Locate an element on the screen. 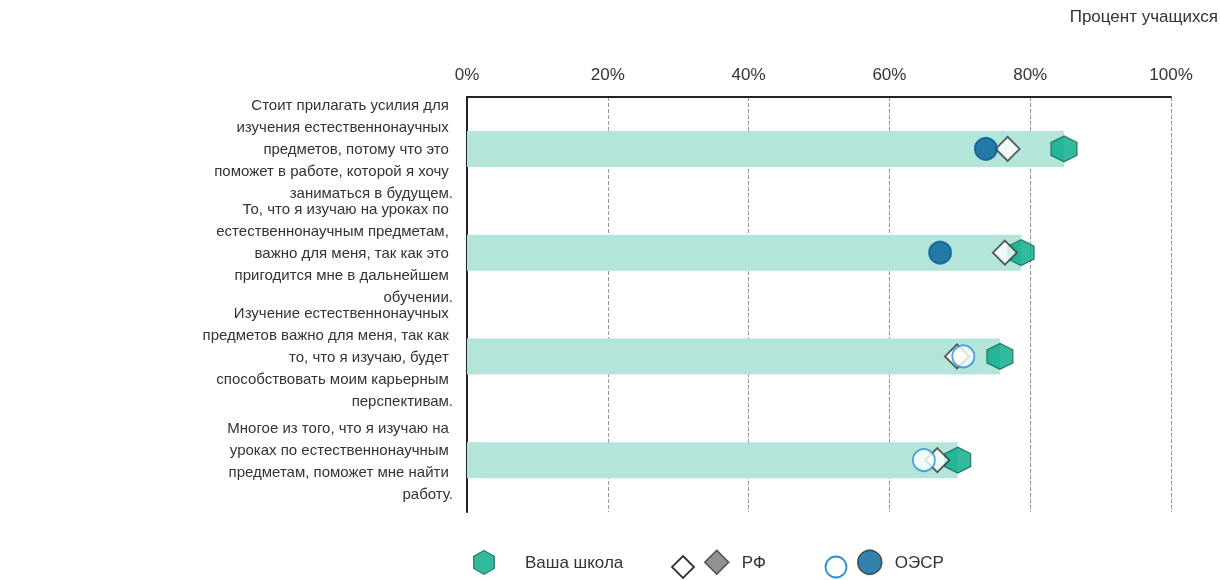 This screenshot has width=1220, height=580. legend-label: ОЭСР is located at coordinates (919, 562).